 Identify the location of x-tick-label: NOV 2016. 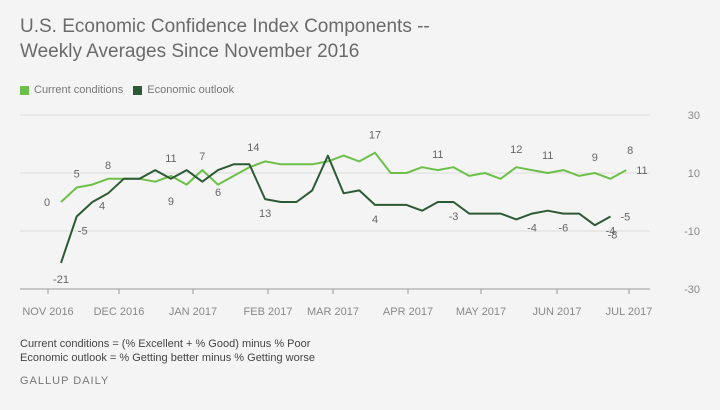
(47, 312).